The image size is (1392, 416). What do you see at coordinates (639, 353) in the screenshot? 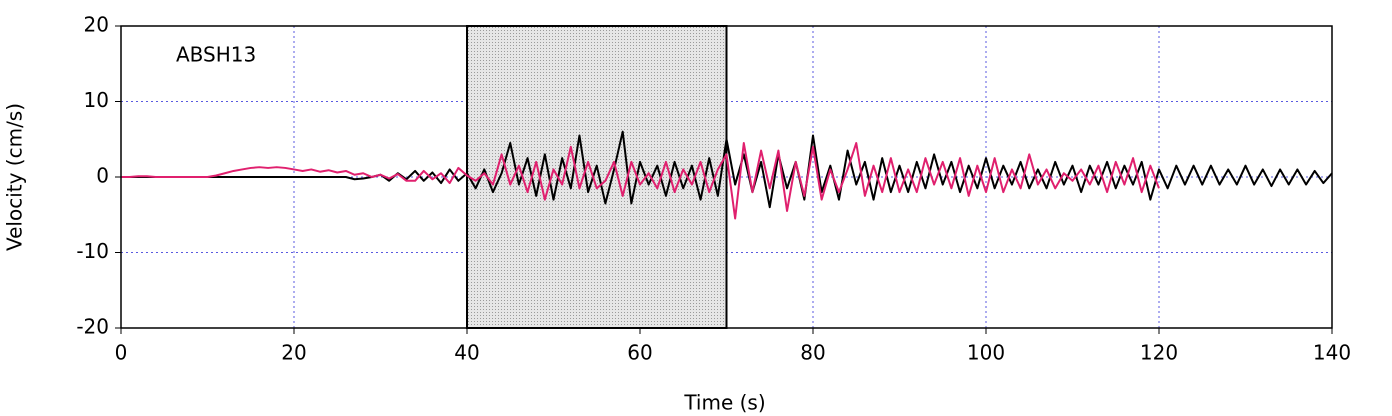
I see `x-tick-label: 60` at bounding box center [639, 353].